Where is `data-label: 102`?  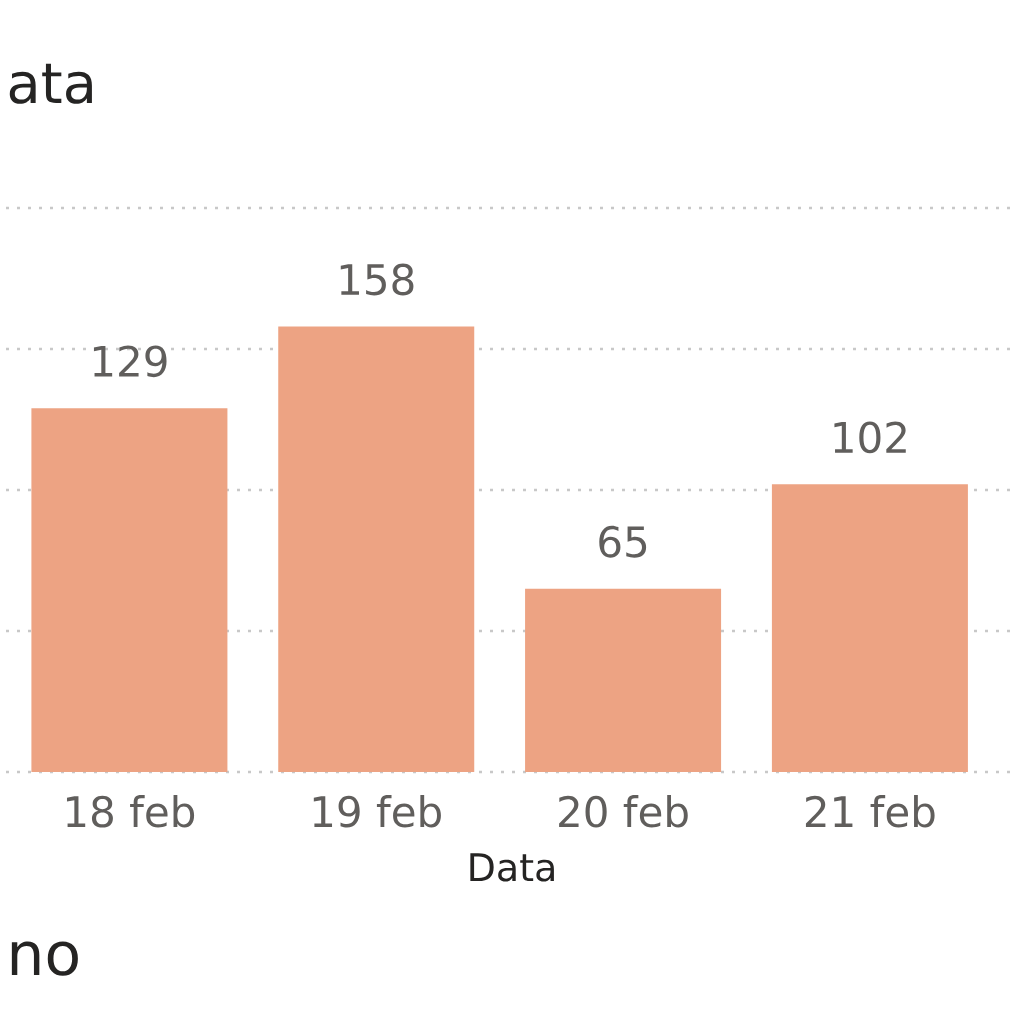 data-label: 102 is located at coordinates (870, 437).